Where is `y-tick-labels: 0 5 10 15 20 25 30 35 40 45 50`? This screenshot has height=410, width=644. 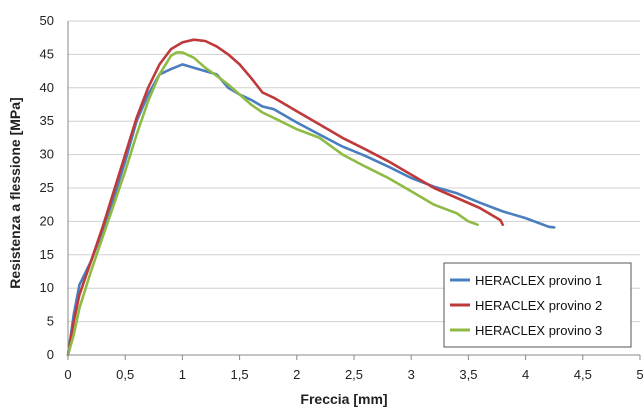
y-tick-labels: 0 5 10 15 20 25 30 35 40 45 50 is located at coordinates (47, 187).